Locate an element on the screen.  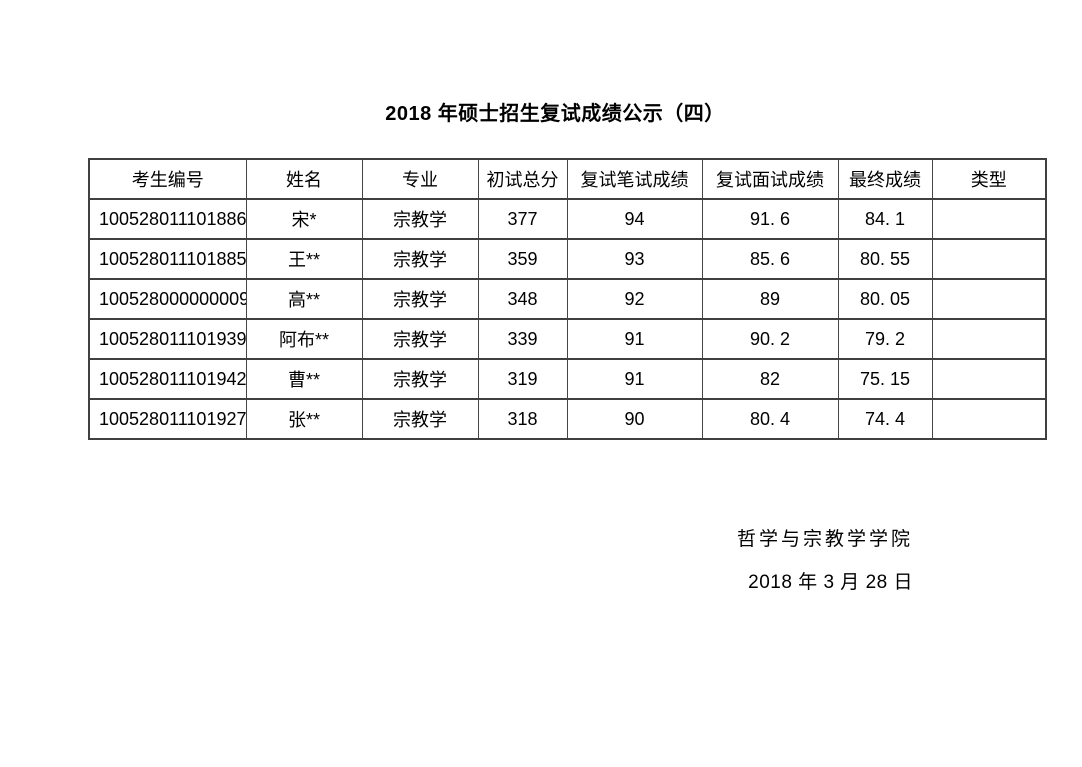
table-row: 100528000000009 高** 宗教学 348 92 89 80. 05 is located at coordinates (567, 299).